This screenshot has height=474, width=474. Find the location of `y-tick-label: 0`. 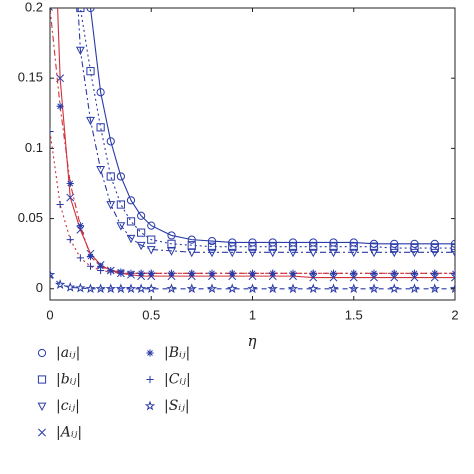

y-tick-label: 0 is located at coordinates (39, 287).